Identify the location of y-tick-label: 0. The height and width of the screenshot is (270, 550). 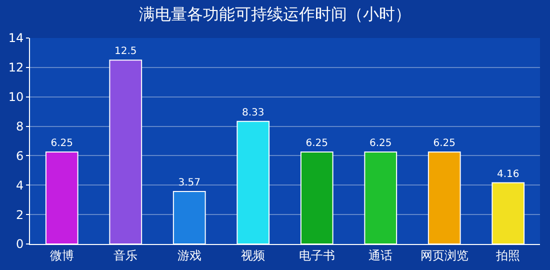
(20, 244).